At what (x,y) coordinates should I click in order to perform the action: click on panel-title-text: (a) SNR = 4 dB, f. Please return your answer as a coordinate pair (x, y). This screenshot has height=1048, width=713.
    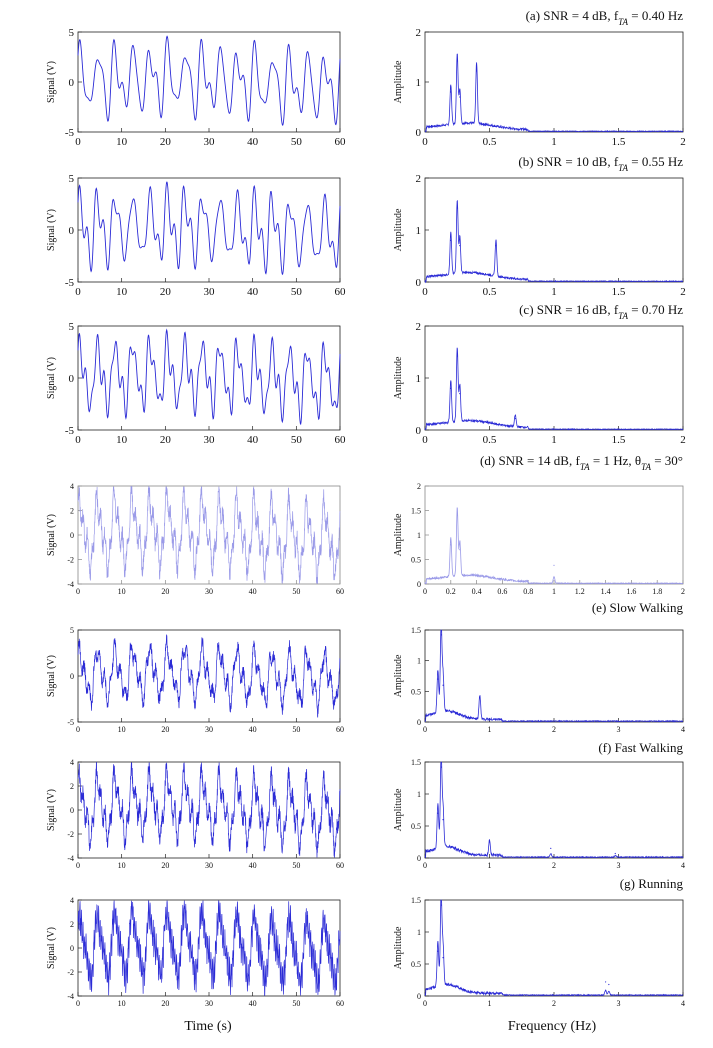
    Looking at the image, I should click on (572, 15).